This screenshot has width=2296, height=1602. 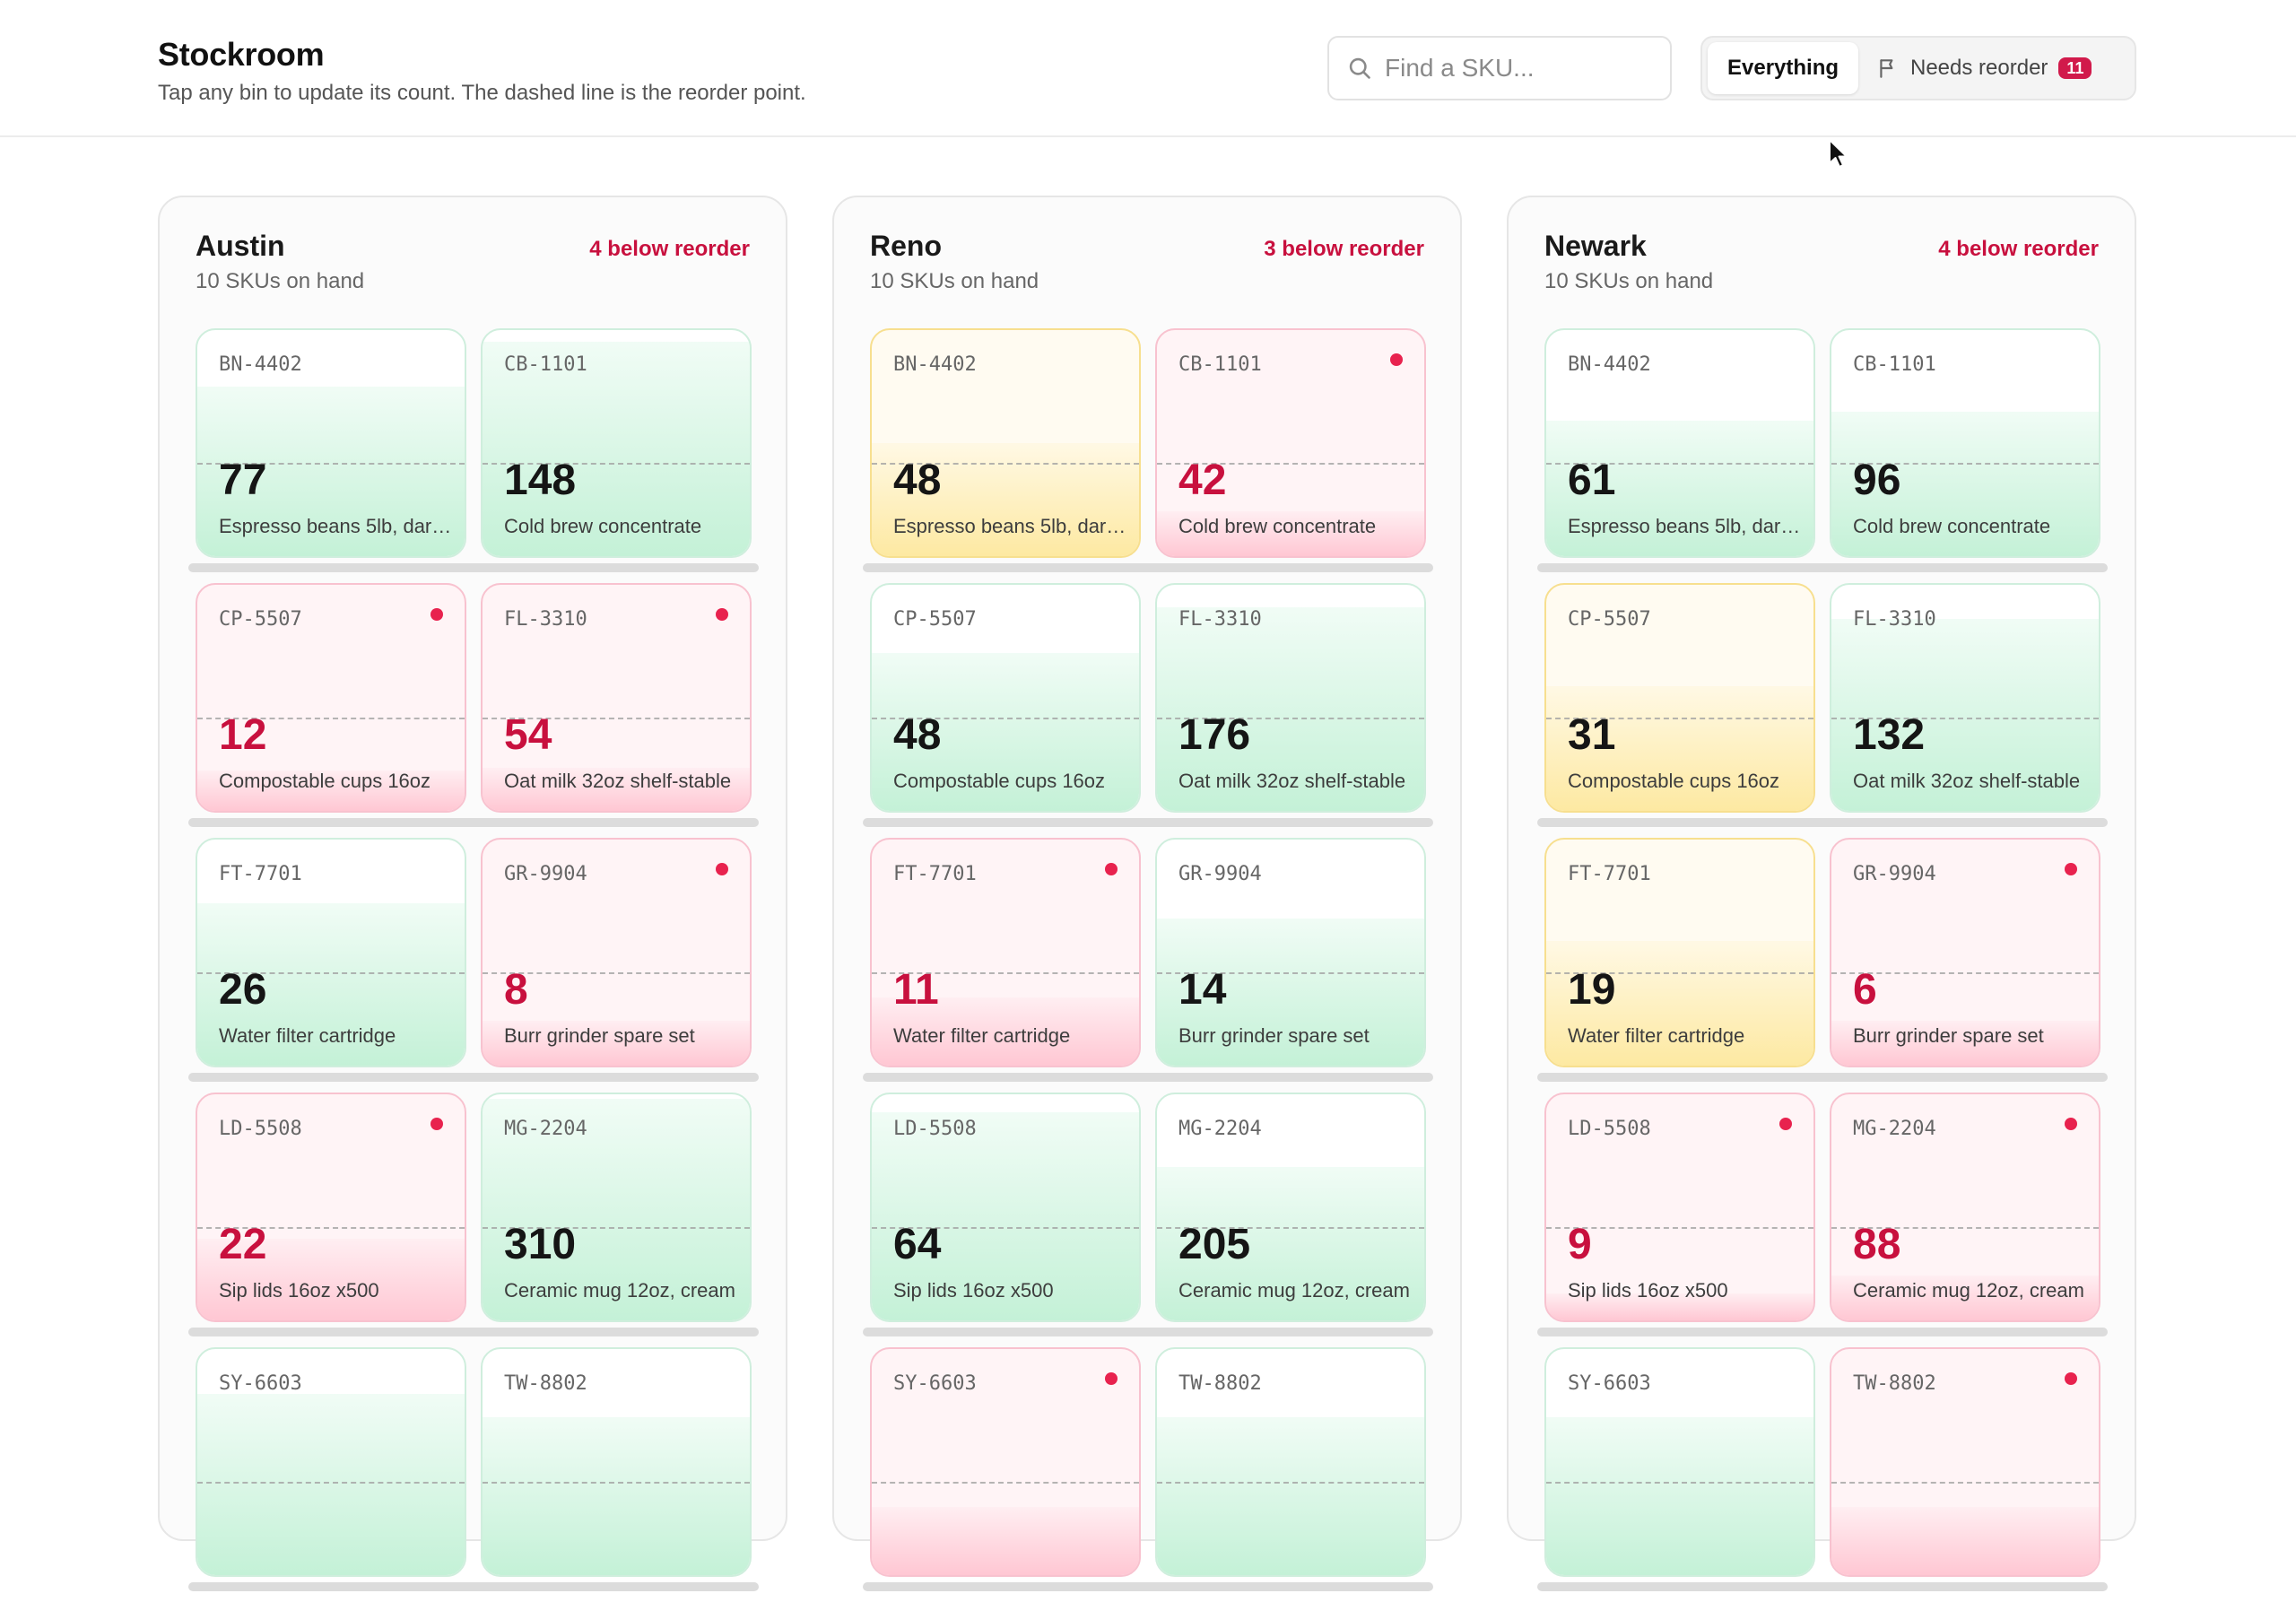 What do you see at coordinates (1965, 1207) in the screenshot?
I see `stock-bin: MG-2204 88 Ceramic mug 12oz, cream` at bounding box center [1965, 1207].